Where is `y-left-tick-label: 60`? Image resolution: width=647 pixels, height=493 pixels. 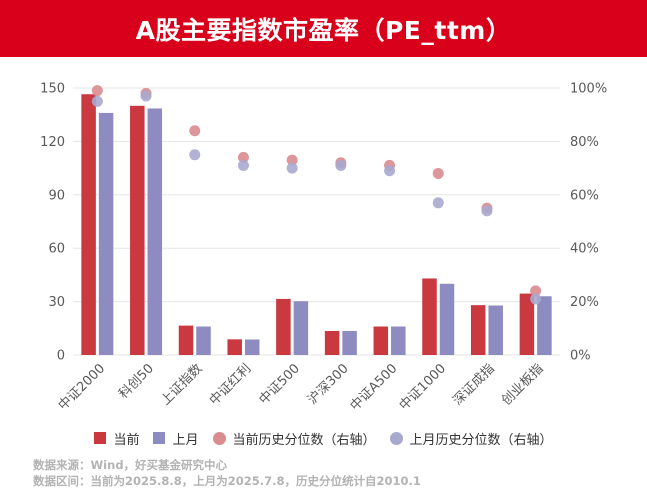 y-left-tick-label: 60 is located at coordinates (56, 249).